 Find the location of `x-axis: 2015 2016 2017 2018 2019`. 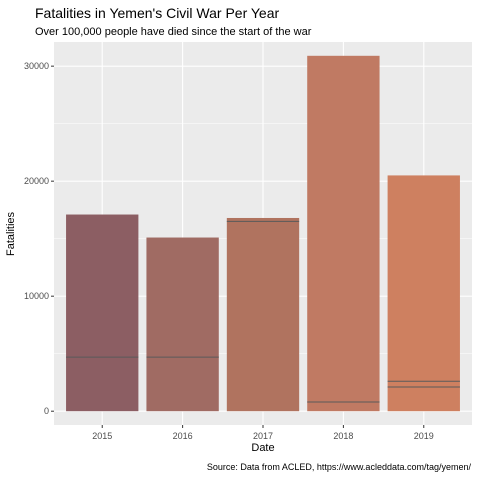

x-axis: 2015 2016 2017 2018 2019 is located at coordinates (263, 433).